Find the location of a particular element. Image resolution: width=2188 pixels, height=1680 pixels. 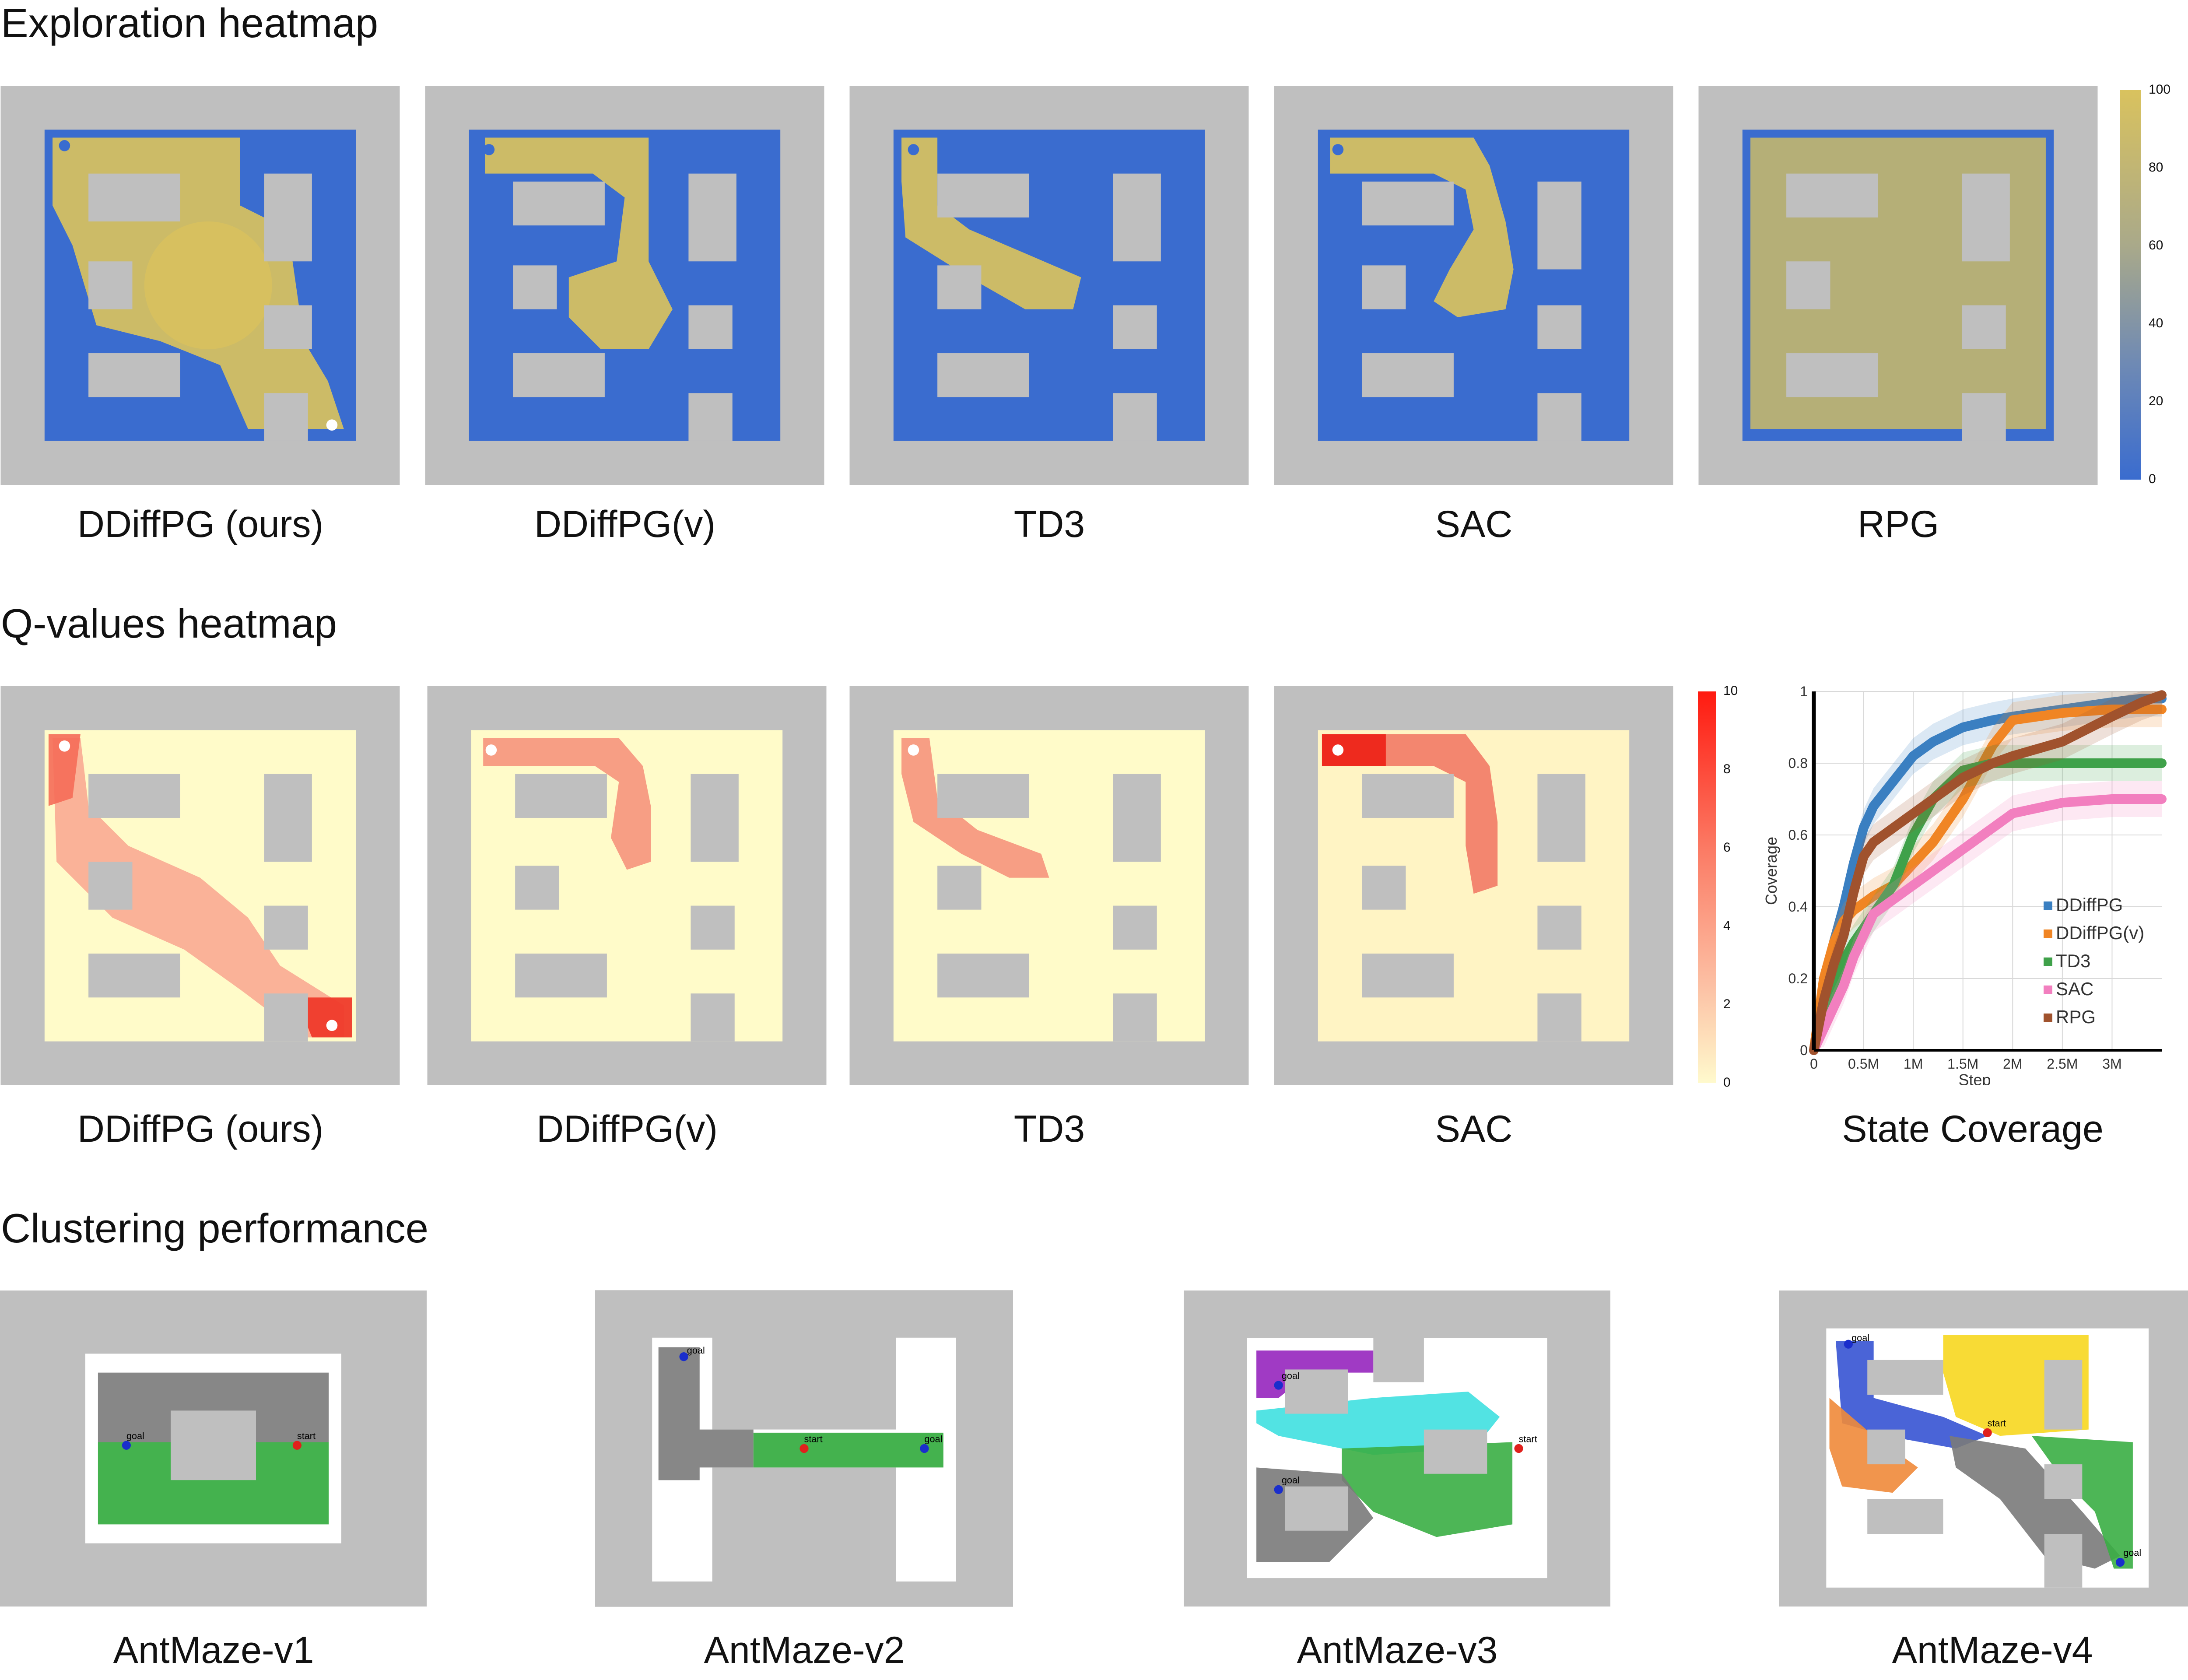

legend-label: TD3 is located at coordinates (2073, 961).